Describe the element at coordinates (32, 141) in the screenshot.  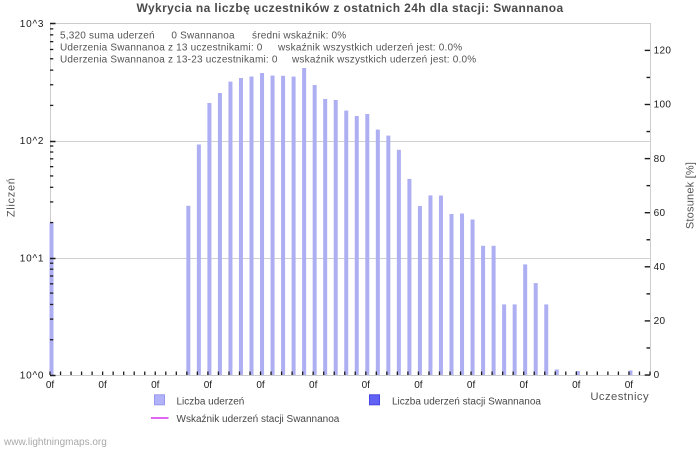
I see `svg-text: 10^2` at that location.